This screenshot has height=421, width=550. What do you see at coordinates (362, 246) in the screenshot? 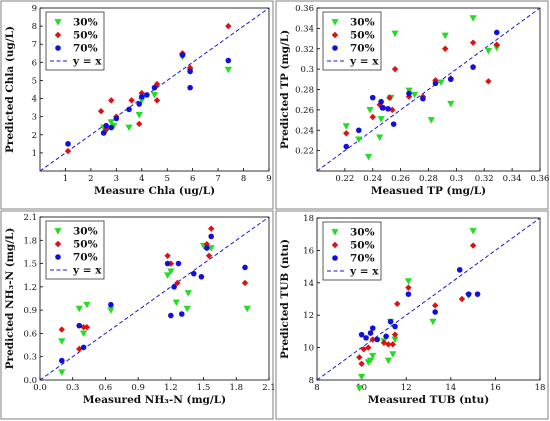
I see `legend-label: 50%` at bounding box center [362, 246].